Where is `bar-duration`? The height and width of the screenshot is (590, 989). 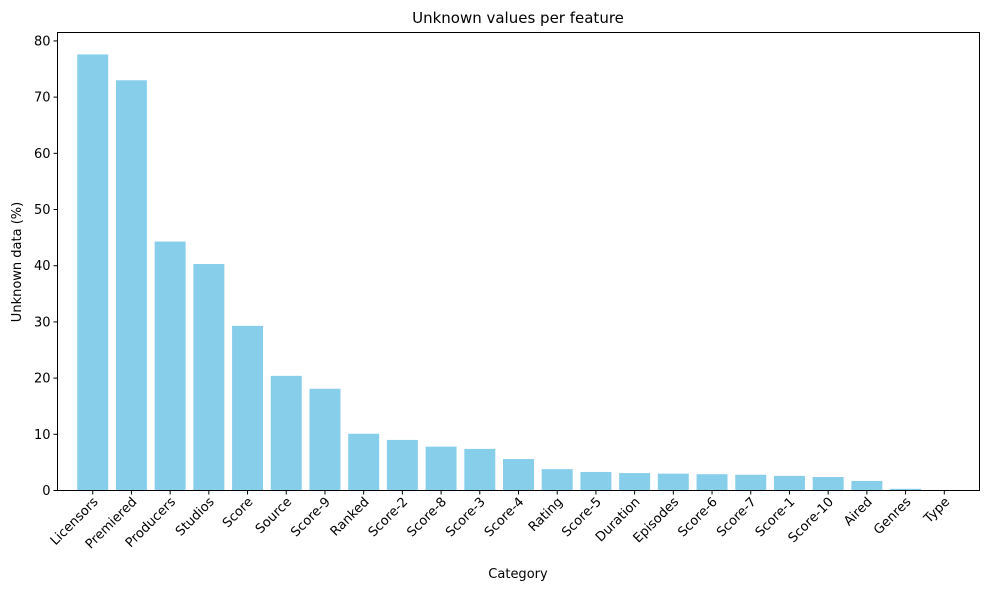
bar-duration is located at coordinates (635, 482).